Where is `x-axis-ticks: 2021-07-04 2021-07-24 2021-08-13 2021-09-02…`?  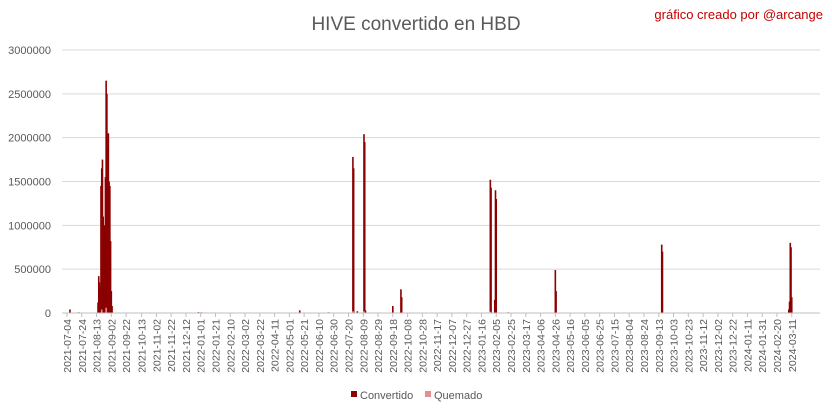 x-axis-ticks: 2021-07-04 2021-07-24 2021-08-13 2021-09-02… is located at coordinates (430, 343).